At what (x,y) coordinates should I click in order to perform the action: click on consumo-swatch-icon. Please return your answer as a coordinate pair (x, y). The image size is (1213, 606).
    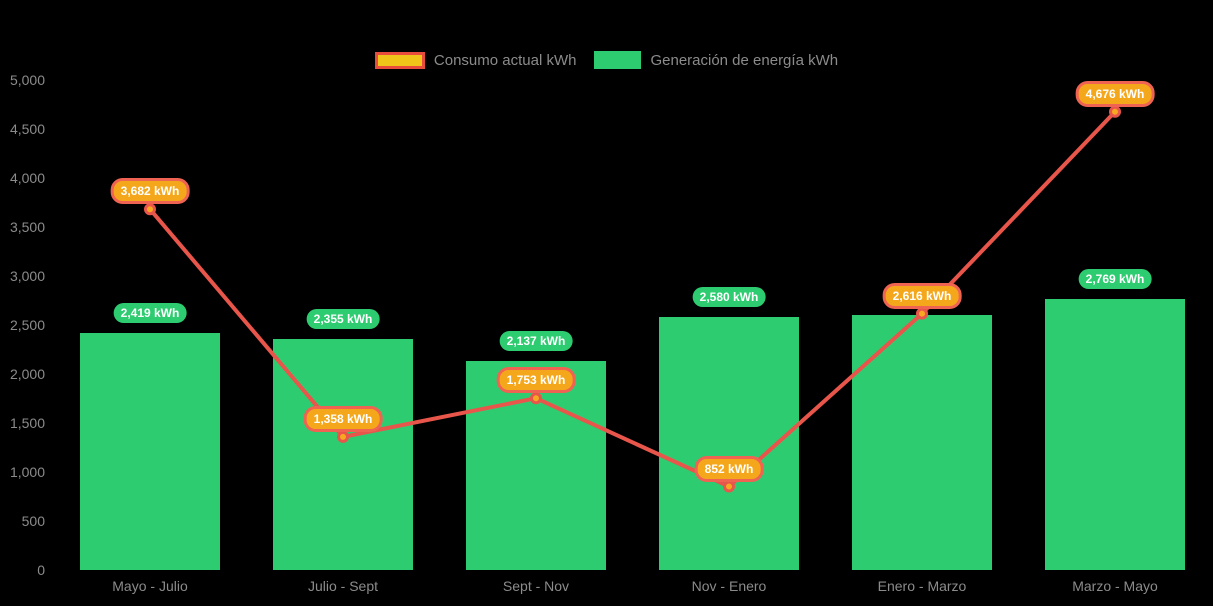
    Looking at the image, I should click on (399, 60).